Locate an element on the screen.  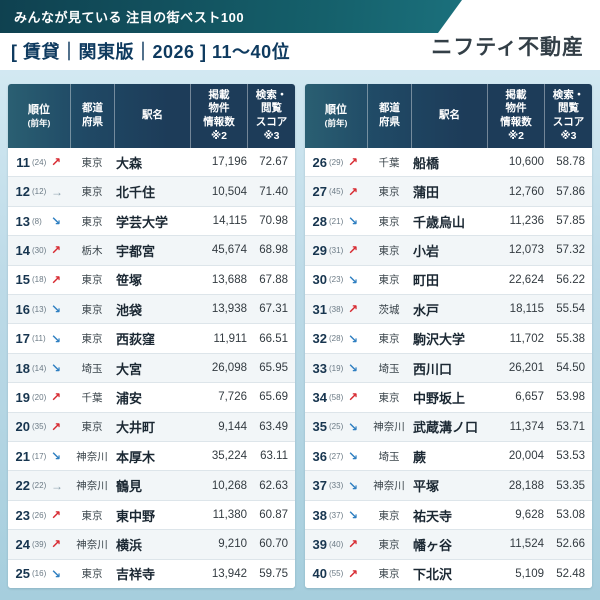
listings-count-cell: 6,657 is located at coordinates (529, 397).